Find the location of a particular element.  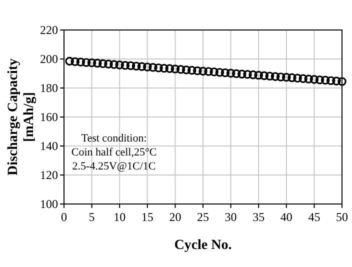

x-tick-label: 25 is located at coordinates (203, 217).